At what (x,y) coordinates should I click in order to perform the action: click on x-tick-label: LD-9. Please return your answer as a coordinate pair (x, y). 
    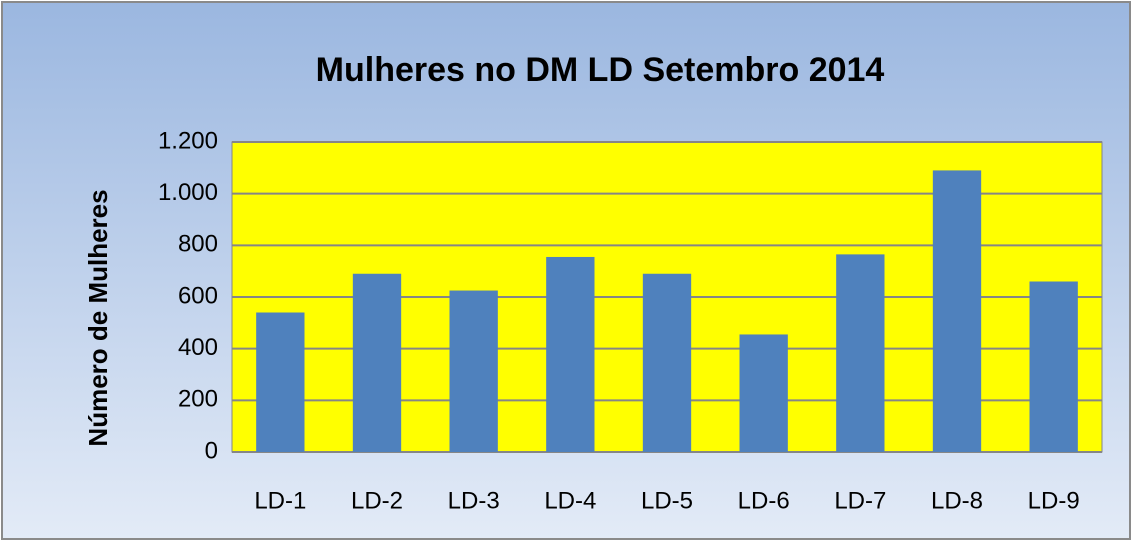
    Looking at the image, I should click on (1054, 500).